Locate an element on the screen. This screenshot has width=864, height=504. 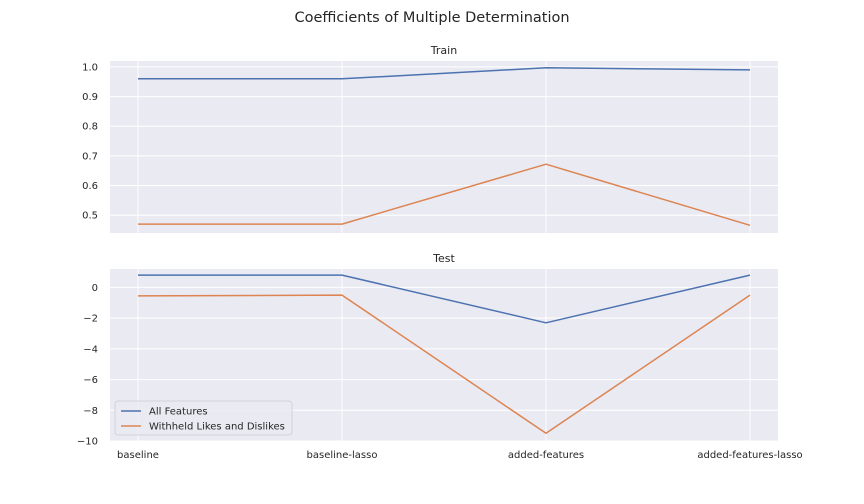
y-tick-label: 0.7 is located at coordinates (90, 156).